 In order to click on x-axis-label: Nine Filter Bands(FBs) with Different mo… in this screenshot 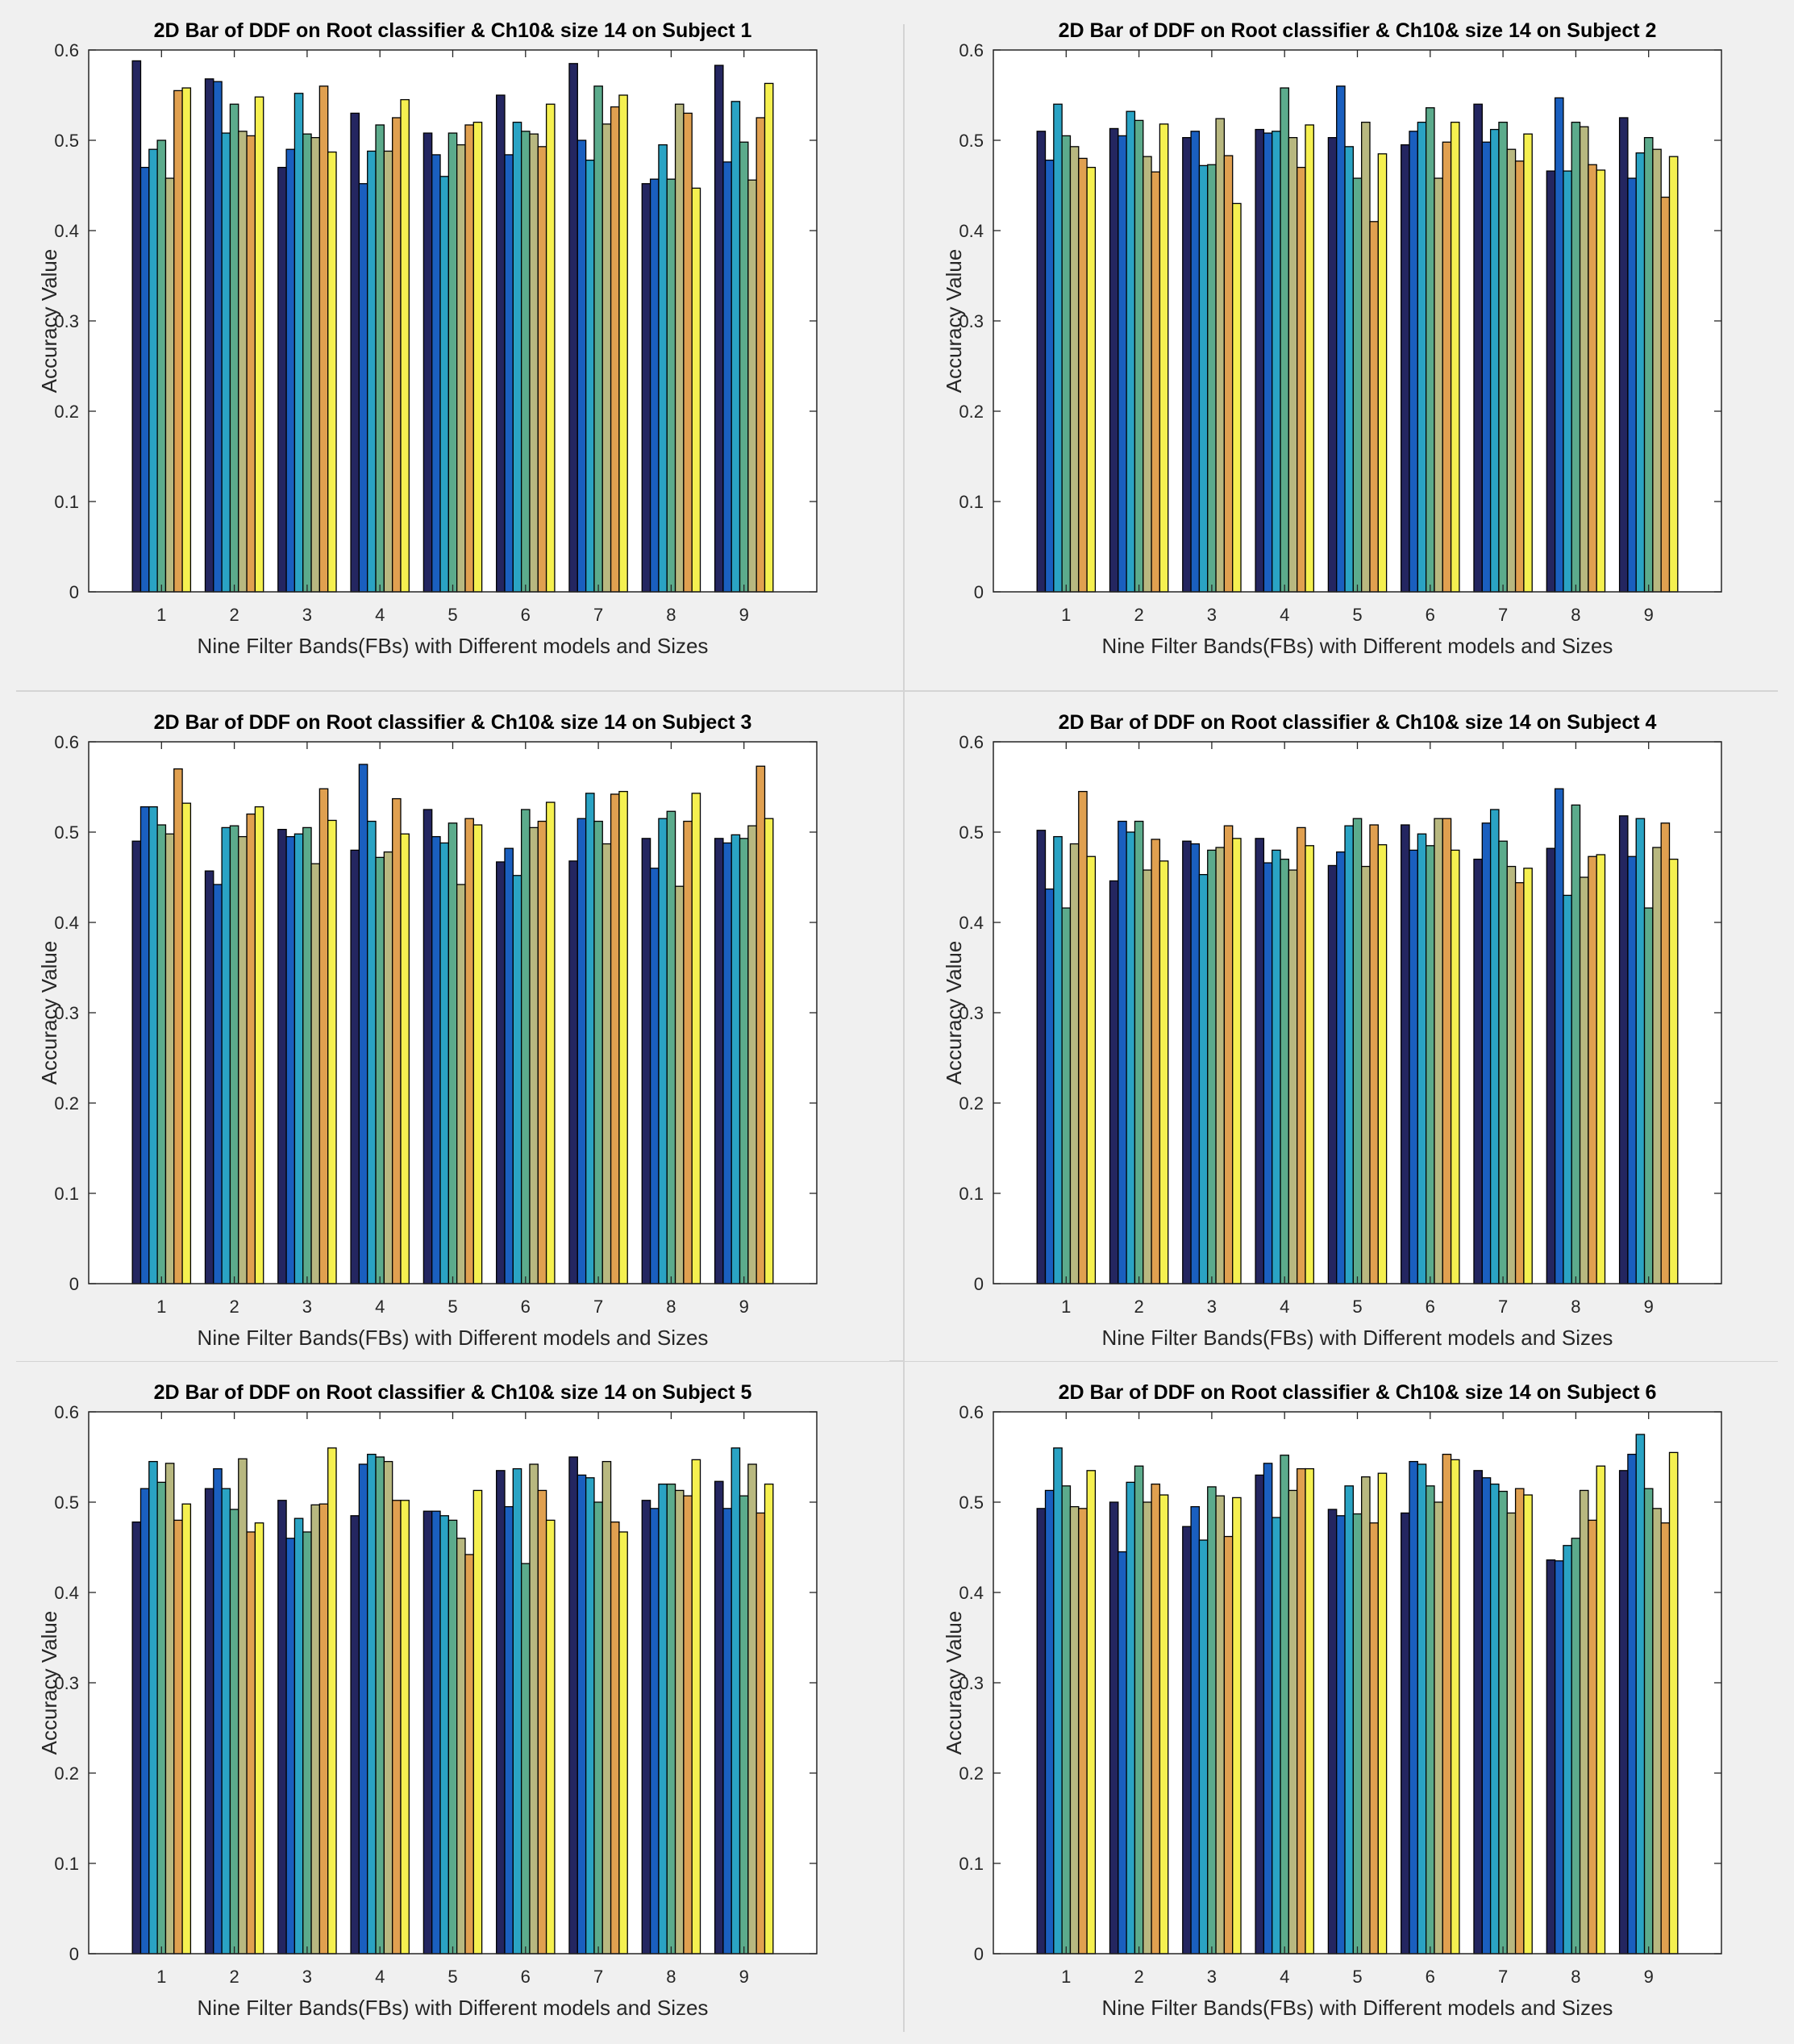, I will do `click(453, 646)`.